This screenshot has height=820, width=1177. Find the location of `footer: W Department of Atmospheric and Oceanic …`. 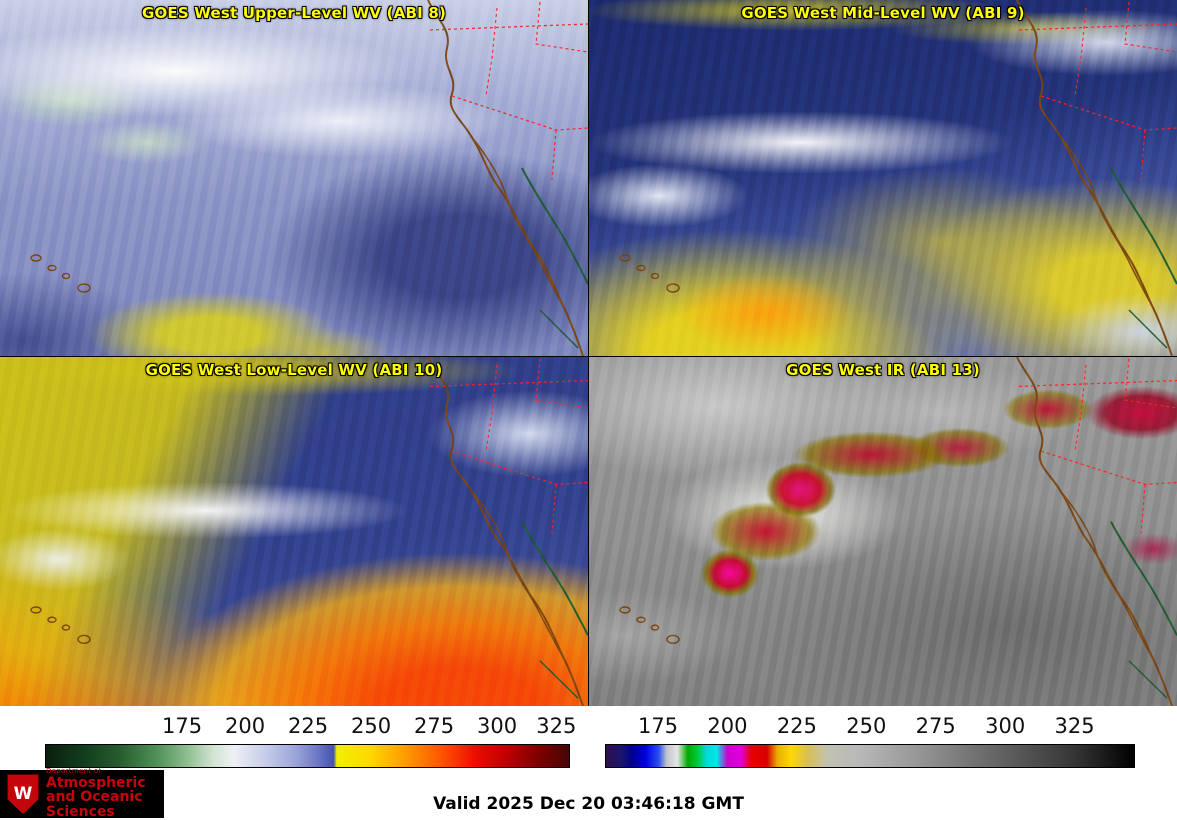

footer: W Department of Atmospheric and Oceanic … is located at coordinates (588, 793).